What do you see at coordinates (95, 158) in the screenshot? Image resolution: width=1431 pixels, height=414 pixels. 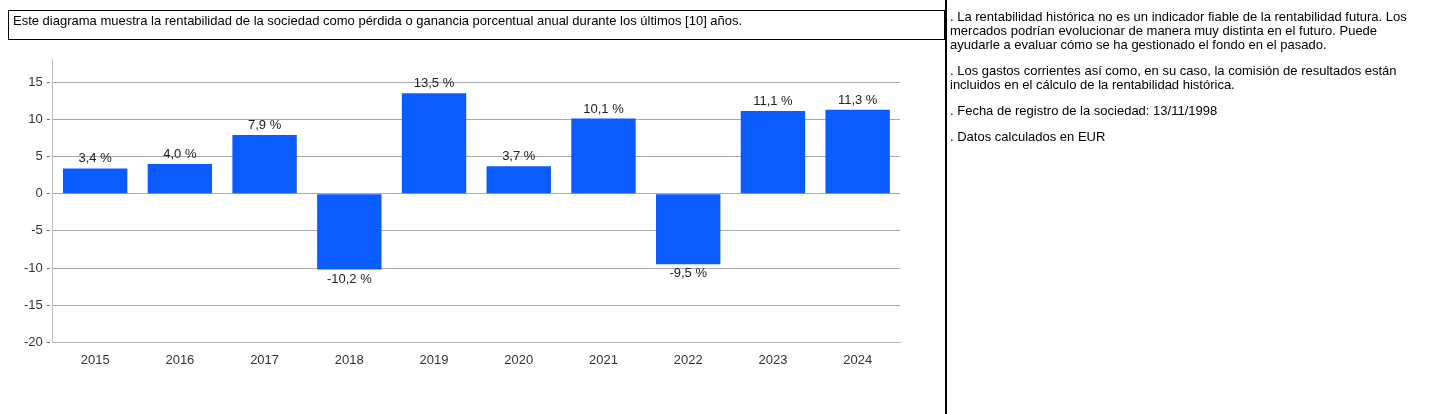 I see `data-label: 3,4 %` at bounding box center [95, 158].